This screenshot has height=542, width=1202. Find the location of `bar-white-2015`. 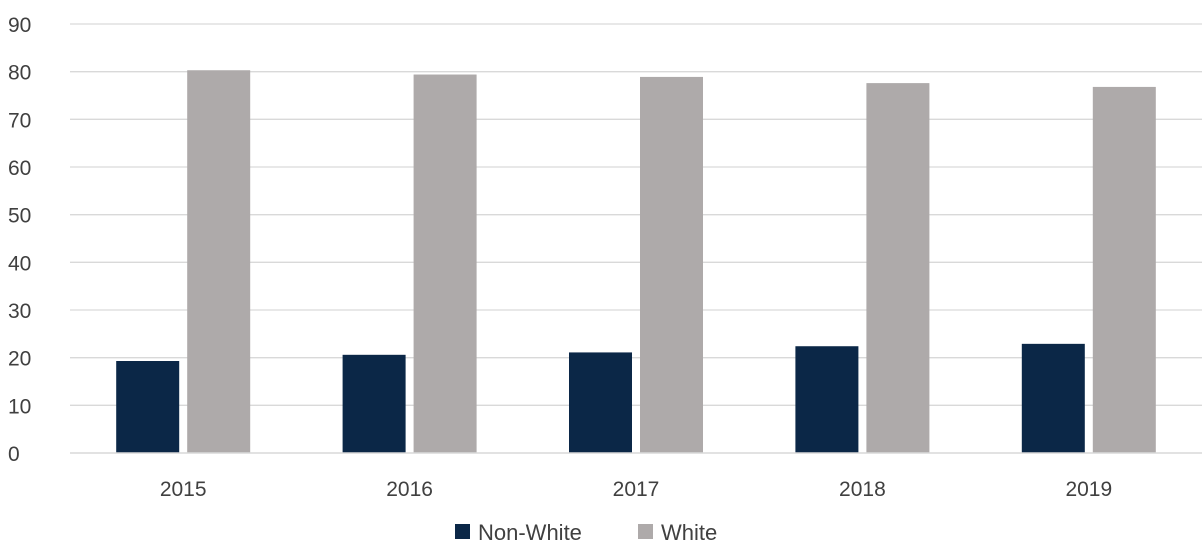

bar-white-2015 is located at coordinates (219, 261).